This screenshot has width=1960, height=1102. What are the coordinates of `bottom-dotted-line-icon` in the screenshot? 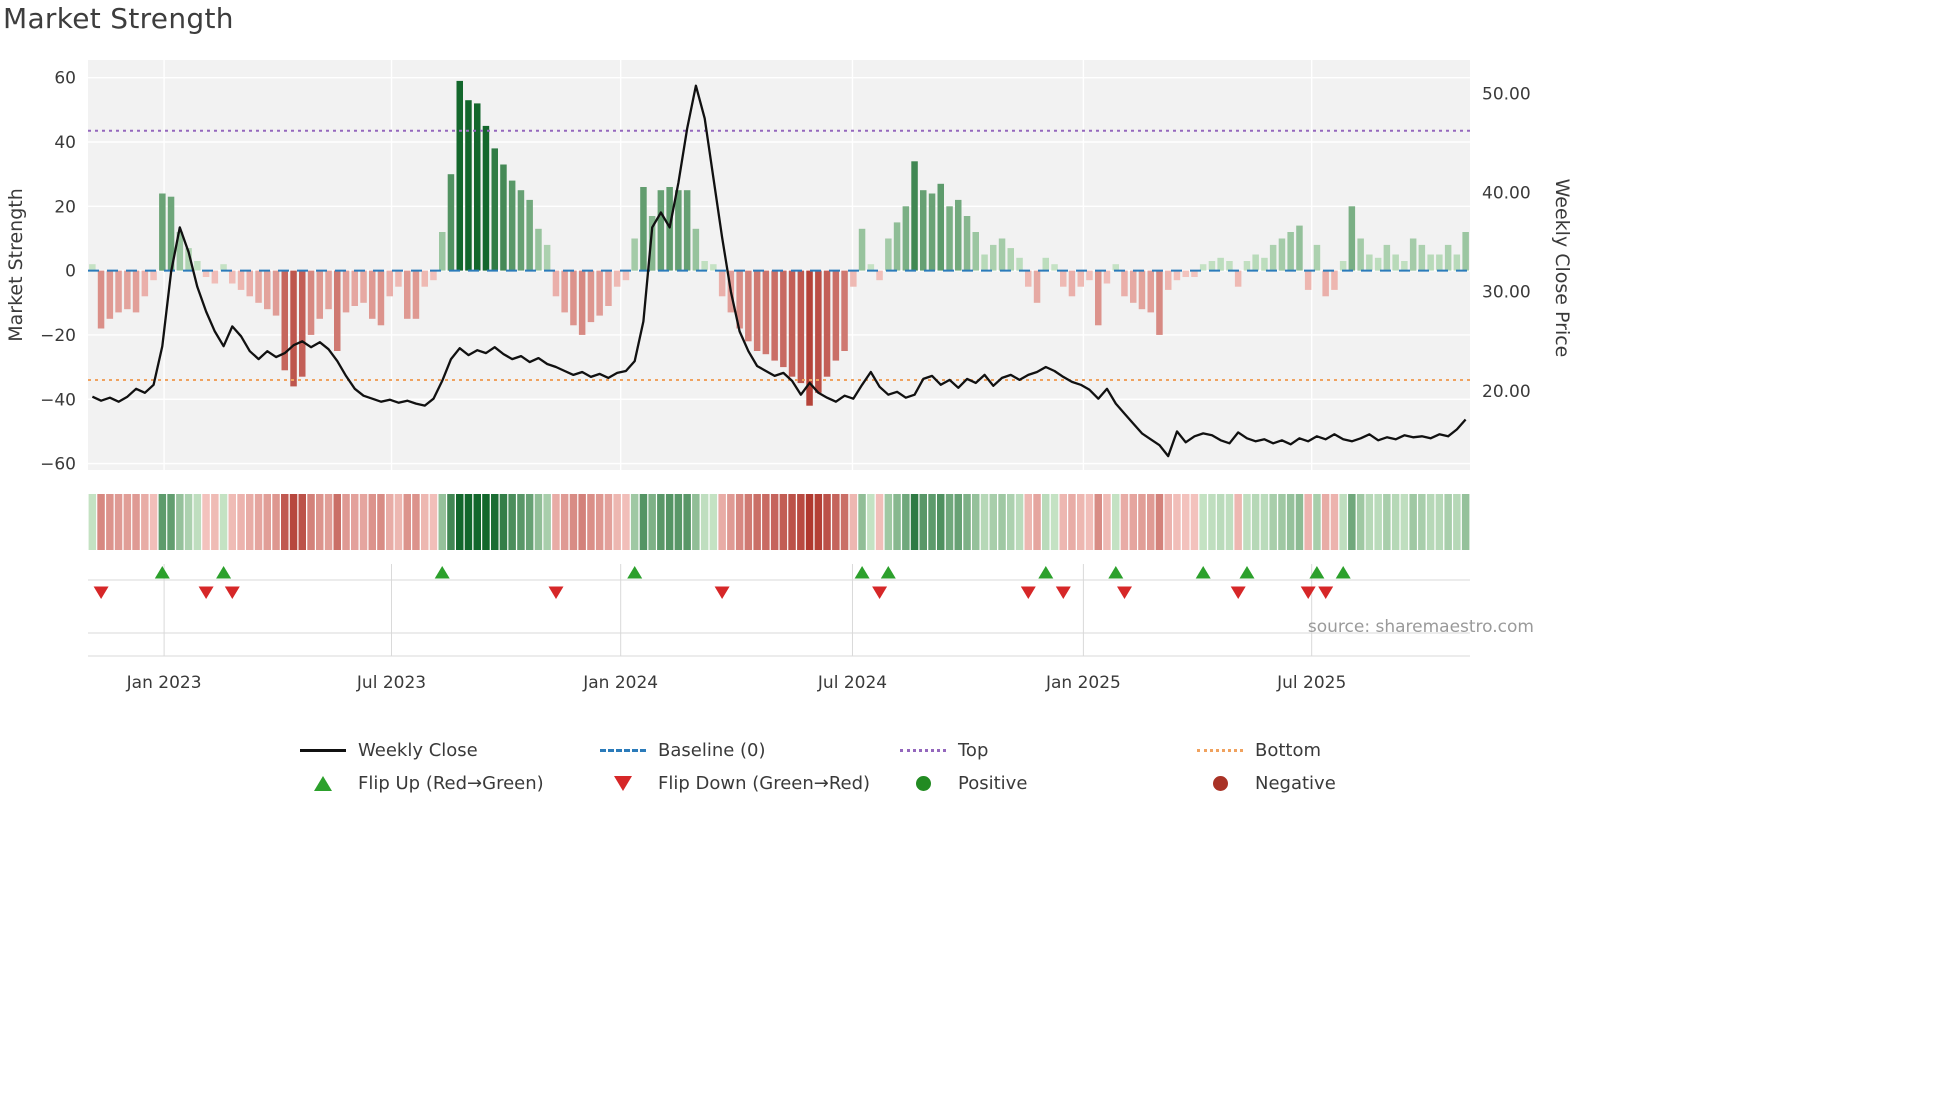 It's located at (1220, 750).